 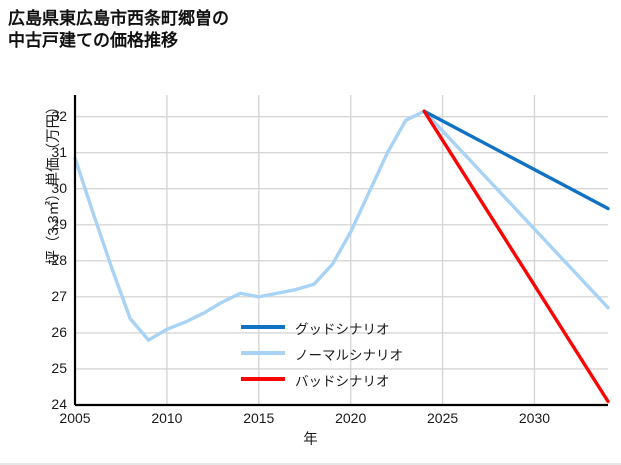 I want to click on y-tick-label: 28, so click(x=59, y=259).